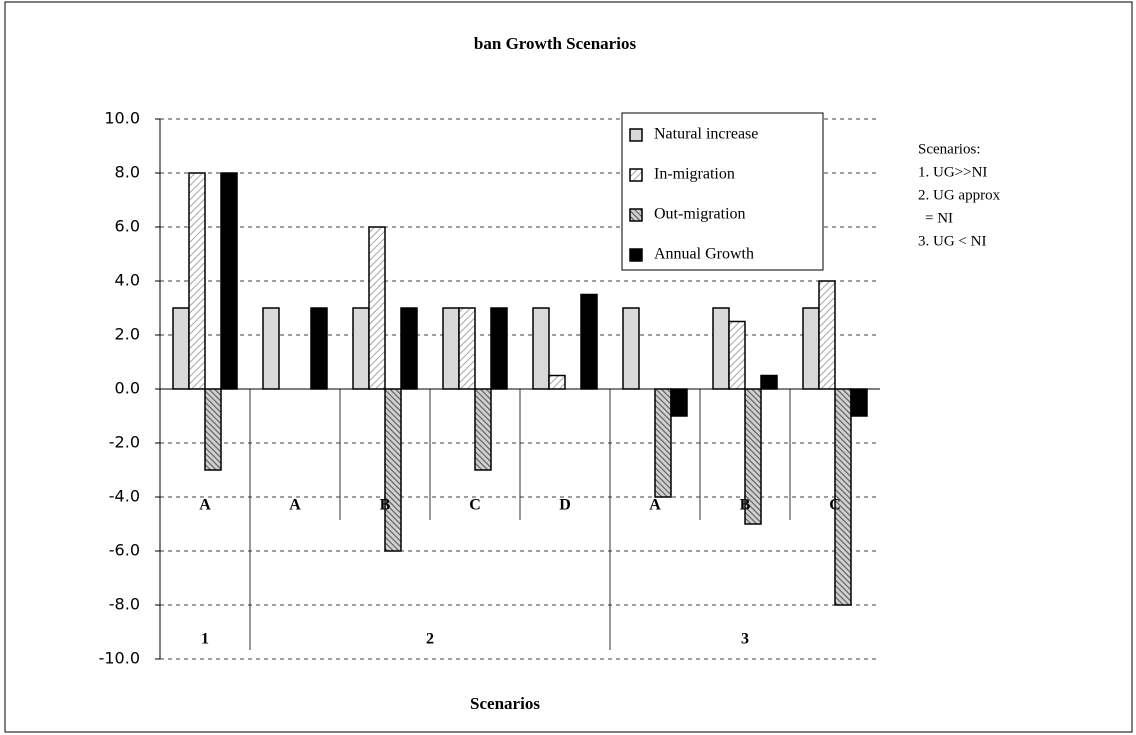  Describe the element at coordinates (430, 639) in the screenshot. I see `group-label: 2` at that location.